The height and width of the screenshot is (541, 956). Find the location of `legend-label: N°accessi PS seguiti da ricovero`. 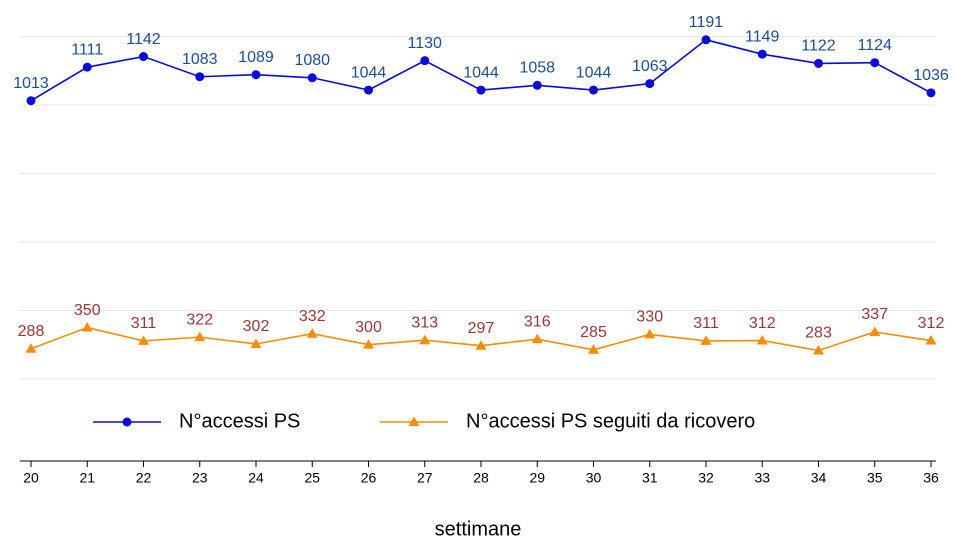

legend-label: N°accessi PS seguiti da ricovero is located at coordinates (610, 421).